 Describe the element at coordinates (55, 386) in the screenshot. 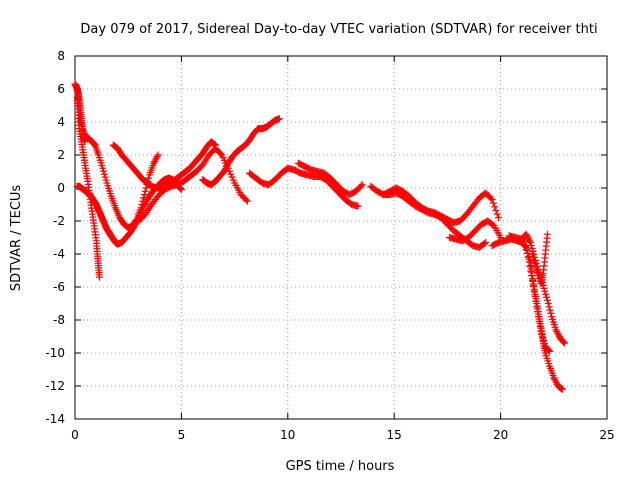

I see `y-tick-label: -12` at that location.